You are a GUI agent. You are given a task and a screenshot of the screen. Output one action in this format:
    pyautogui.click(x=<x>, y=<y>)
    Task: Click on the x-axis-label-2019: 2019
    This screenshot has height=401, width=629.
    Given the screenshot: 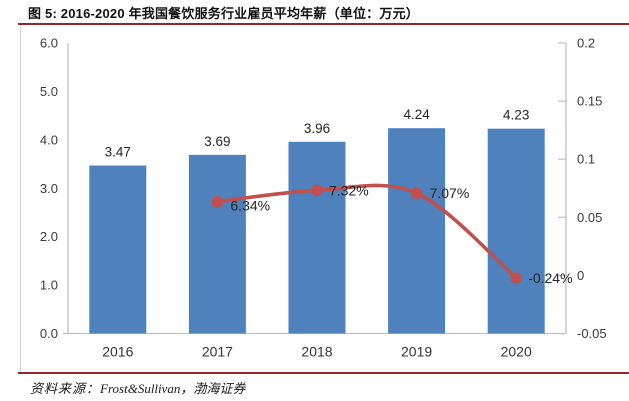 What is the action you would take?
    pyautogui.click(x=416, y=352)
    